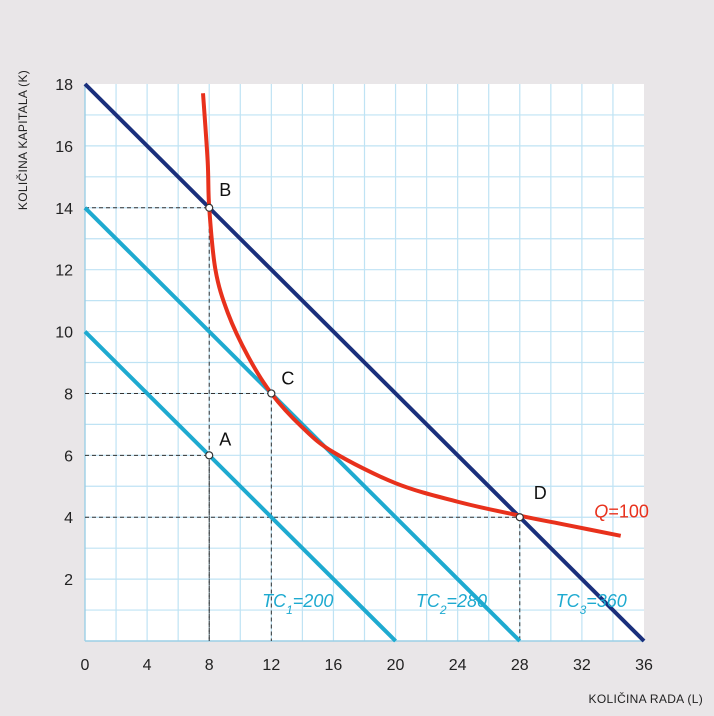 The image size is (714, 716). What do you see at coordinates (68, 518) in the screenshot?
I see `y-tick-label: 4` at bounding box center [68, 518].